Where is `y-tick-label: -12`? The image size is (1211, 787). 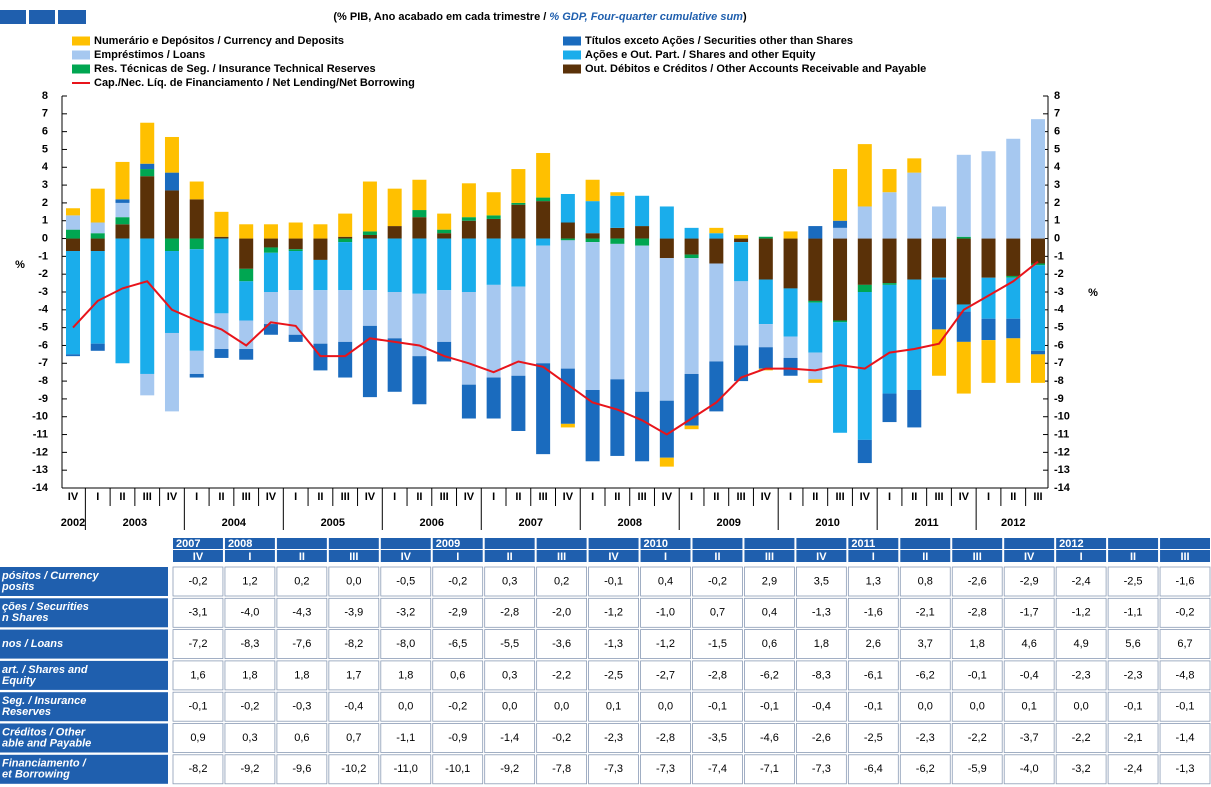 y-tick-label: -12 is located at coordinates (40, 452).